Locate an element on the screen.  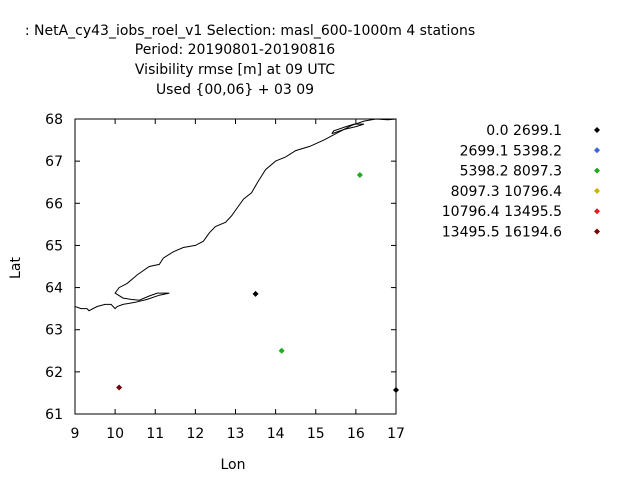
y-axis-label: Lat is located at coordinates (16, 268).